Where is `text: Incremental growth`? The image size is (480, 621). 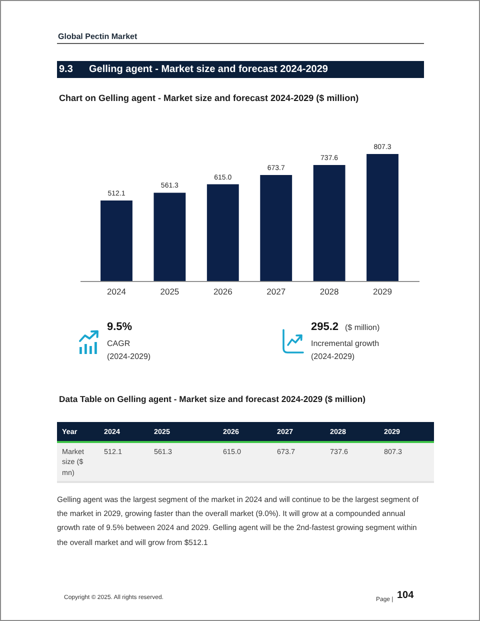 text: Incremental growth is located at coordinates (345, 343).